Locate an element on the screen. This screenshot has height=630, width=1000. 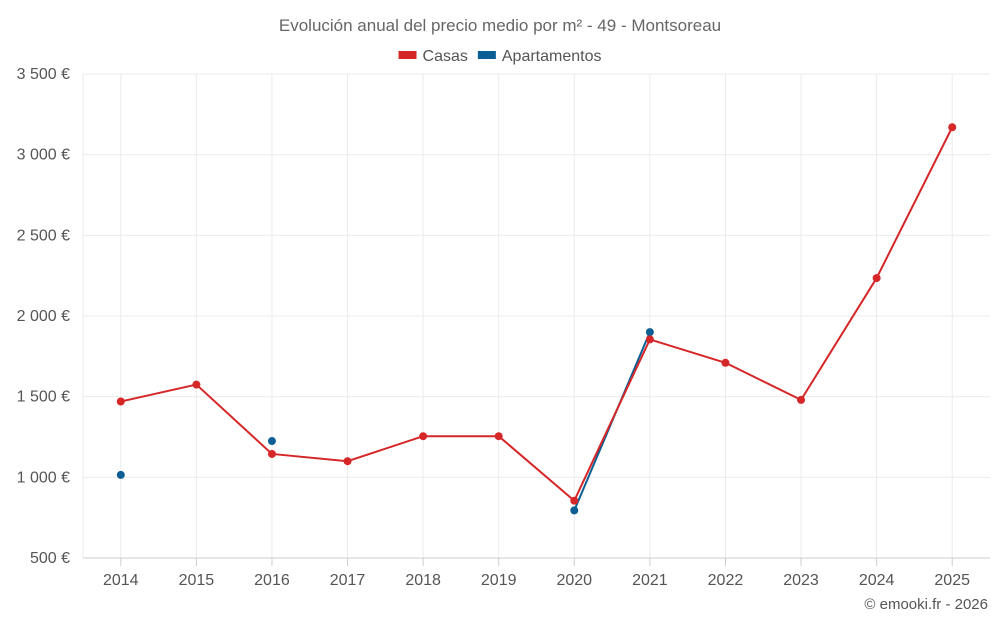
legend-swatch-apartamentos is located at coordinates (486, 55).